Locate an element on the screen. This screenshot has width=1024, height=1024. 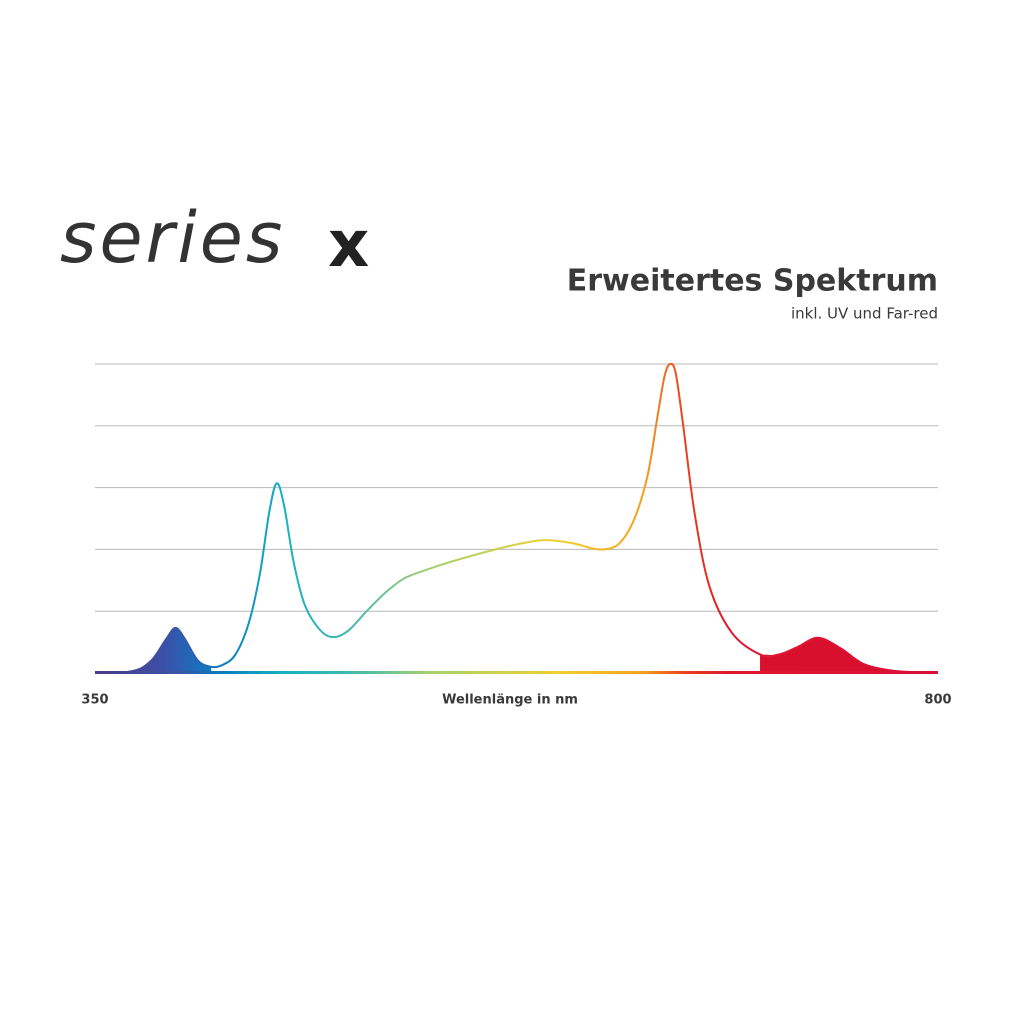
x-axis-label: Wellenlänge in nm is located at coordinates (510, 700).